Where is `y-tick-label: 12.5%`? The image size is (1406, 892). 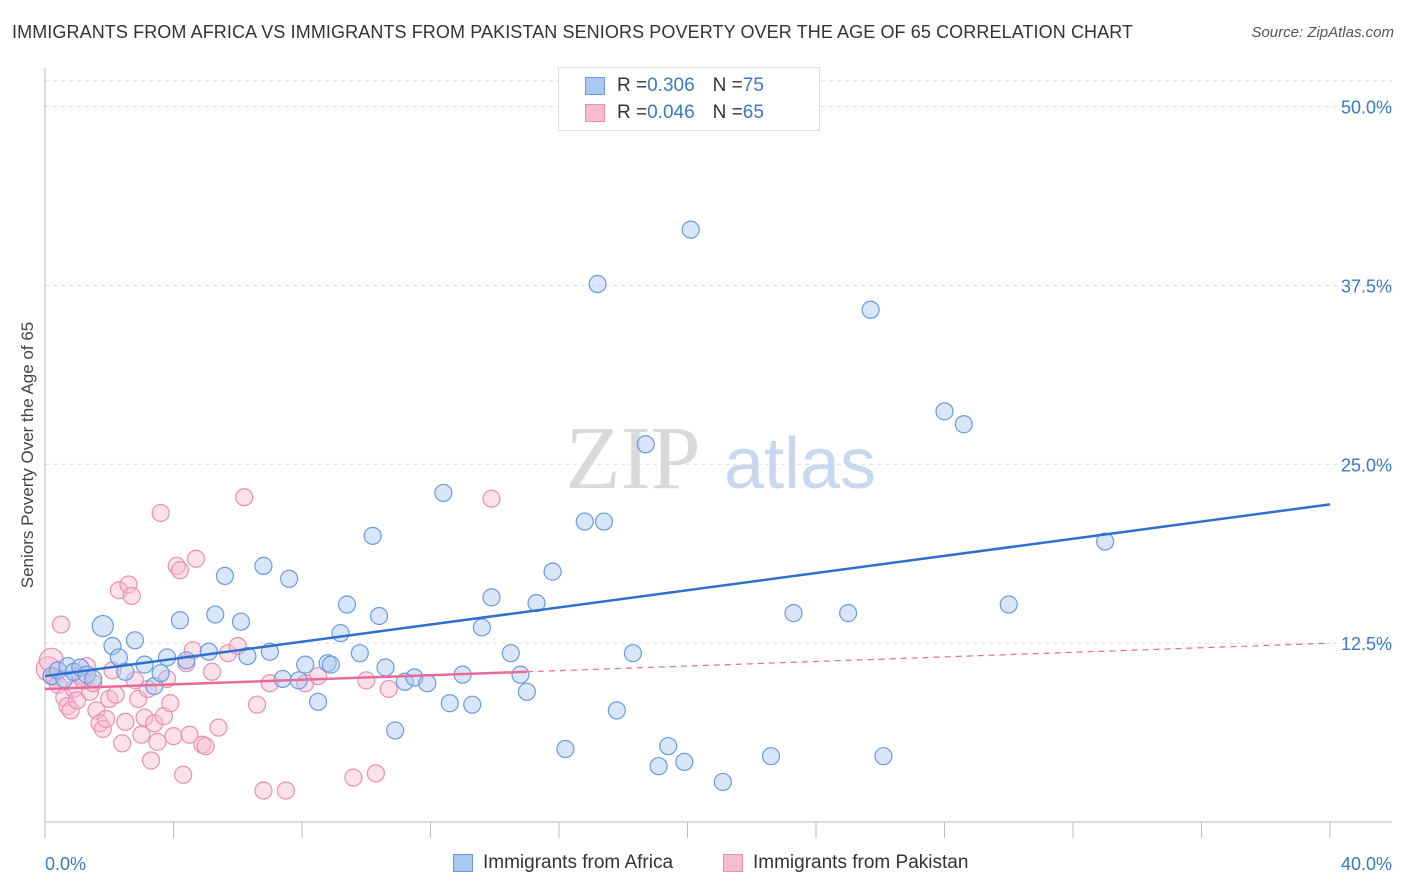 y-tick-label: 12.5% is located at coordinates (1366, 644).